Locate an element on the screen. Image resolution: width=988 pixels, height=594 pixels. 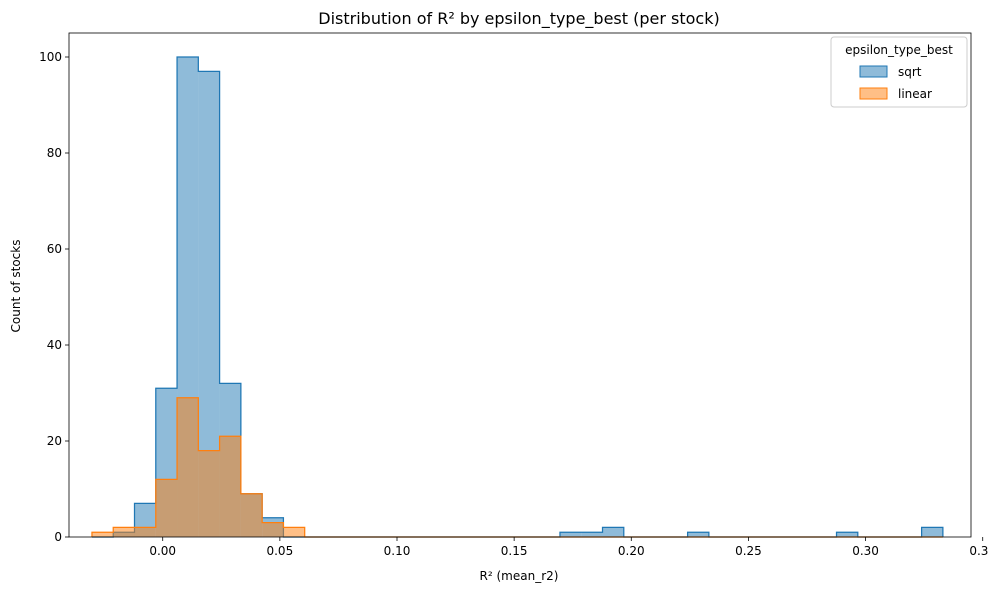
legend: epsilon_type_best sqrt linear is located at coordinates (899, 72).